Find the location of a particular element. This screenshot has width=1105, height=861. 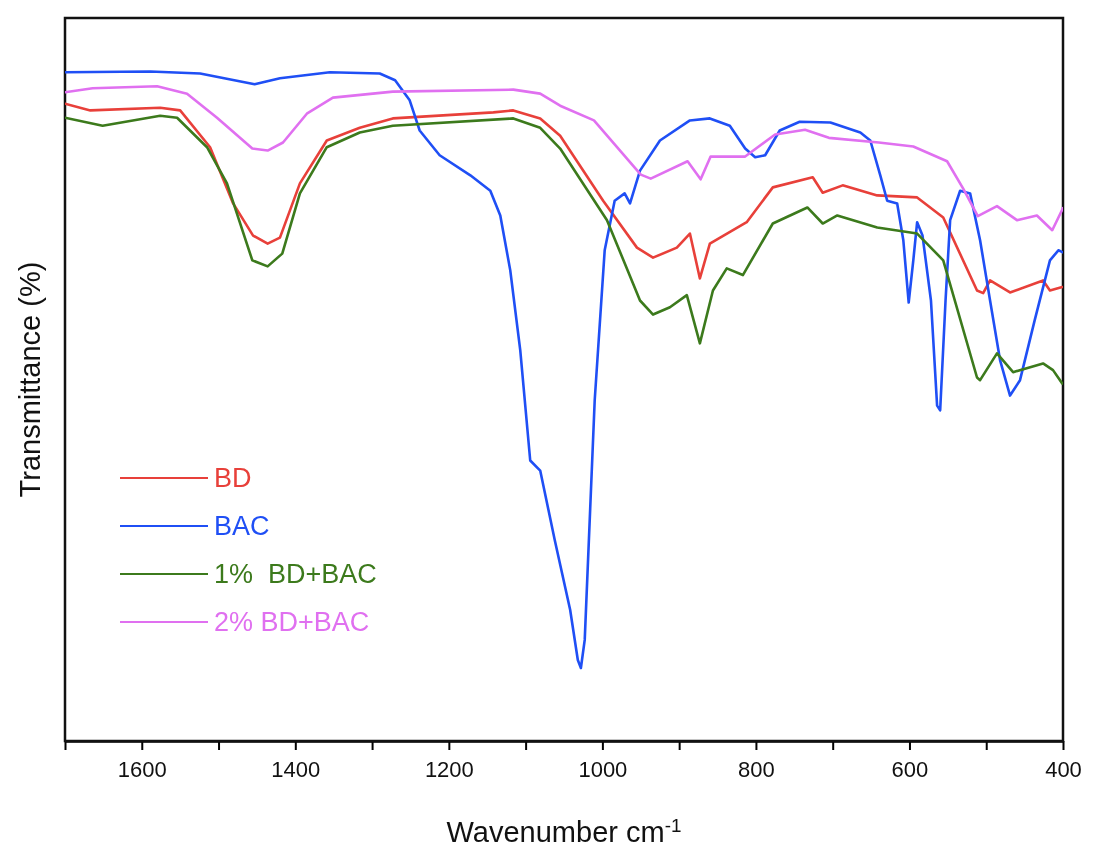

legend-label: BD is located at coordinates (233, 478).